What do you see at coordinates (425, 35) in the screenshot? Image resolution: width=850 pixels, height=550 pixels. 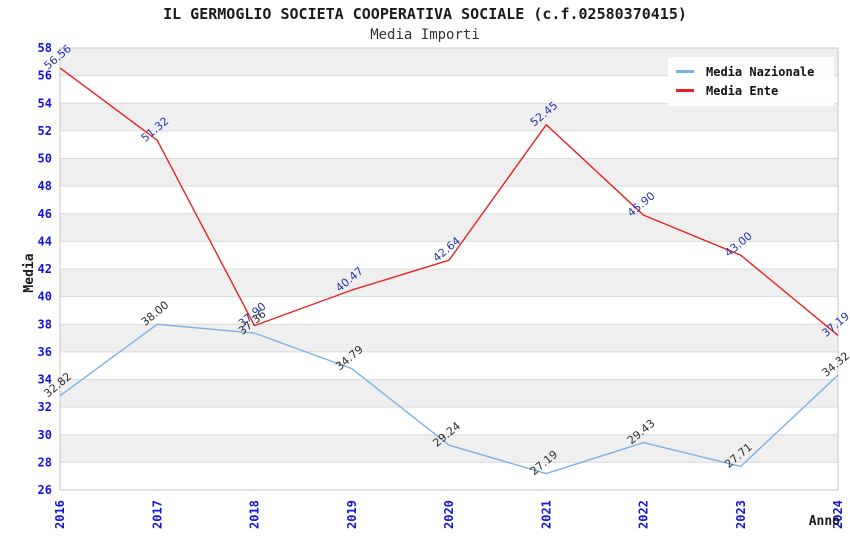 I see `chart-subtitle: Media Importi` at bounding box center [425, 35].